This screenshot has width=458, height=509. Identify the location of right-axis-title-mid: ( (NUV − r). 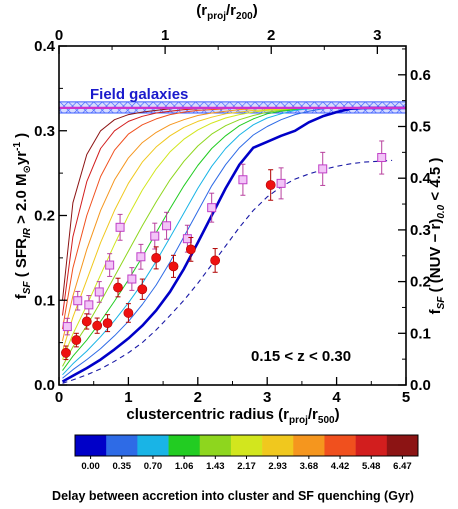
(435, 258).